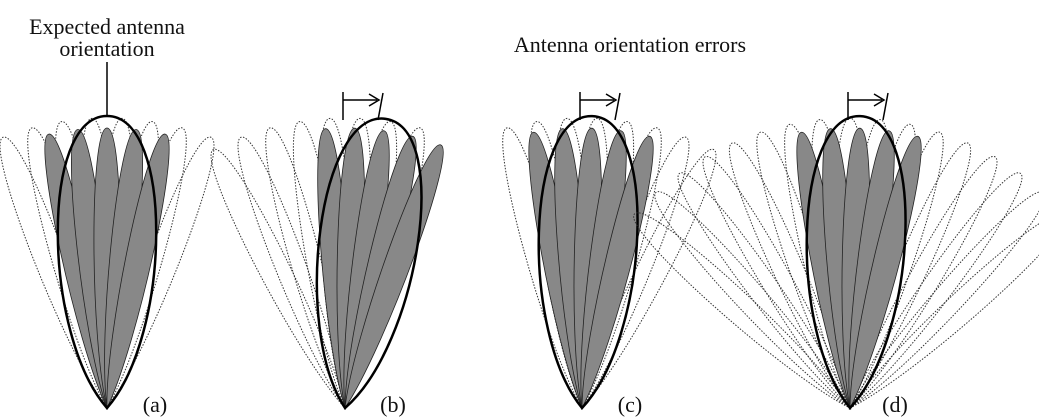 This screenshot has width=1039, height=417. Describe the element at coordinates (630, 44) in the screenshot. I see `errors-label: Antenna orientation errors` at that location.